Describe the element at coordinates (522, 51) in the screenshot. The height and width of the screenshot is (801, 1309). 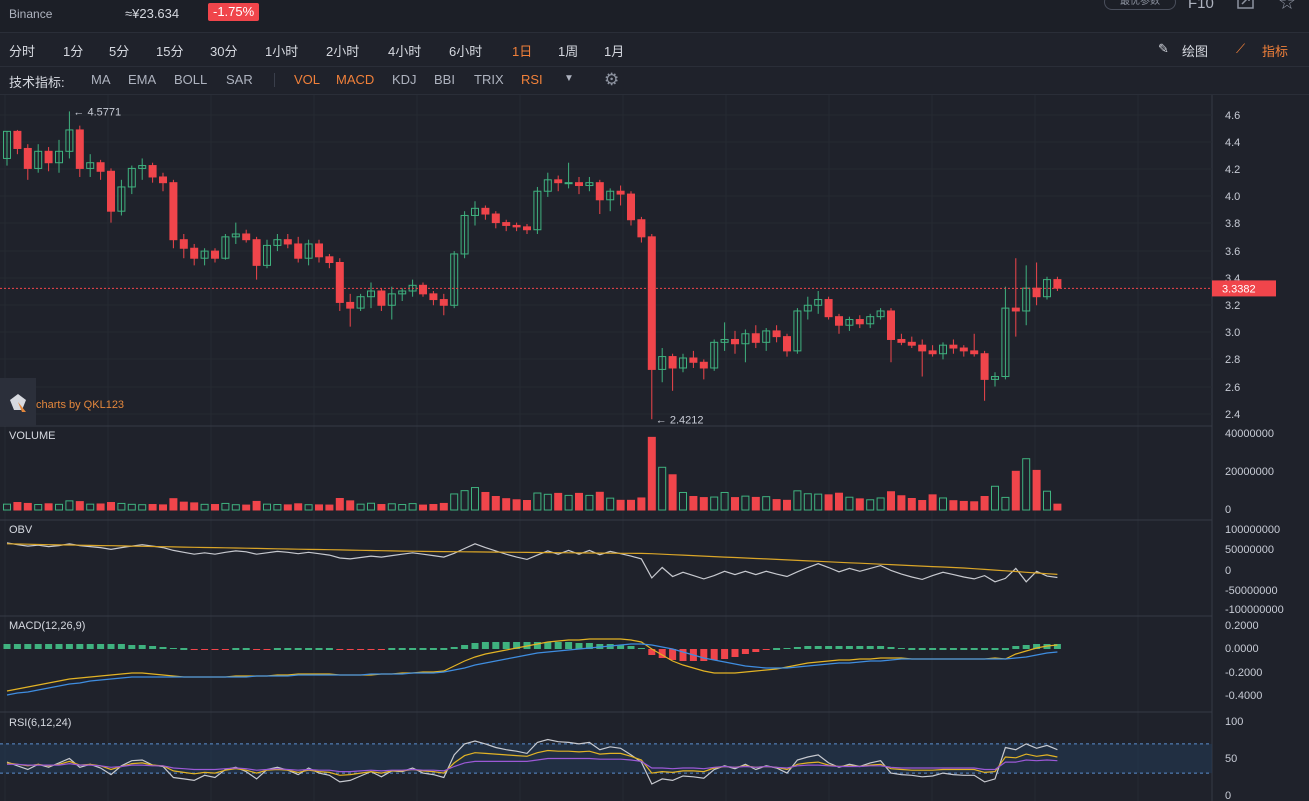
I see `period-tab-9: 1日` at that location.